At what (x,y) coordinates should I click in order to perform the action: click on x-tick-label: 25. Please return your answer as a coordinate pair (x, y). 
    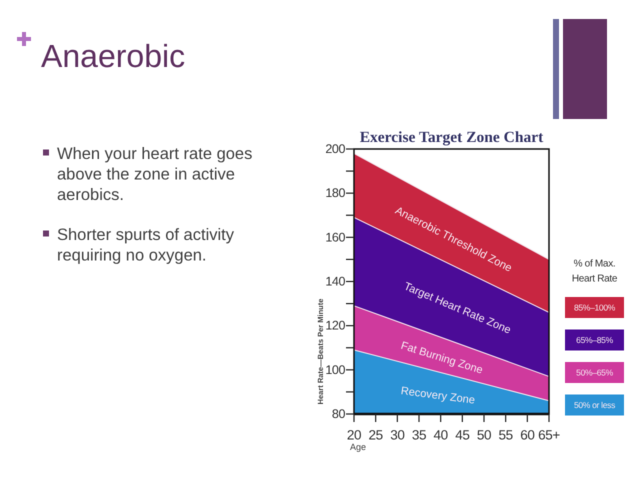
    Looking at the image, I should click on (375, 435).